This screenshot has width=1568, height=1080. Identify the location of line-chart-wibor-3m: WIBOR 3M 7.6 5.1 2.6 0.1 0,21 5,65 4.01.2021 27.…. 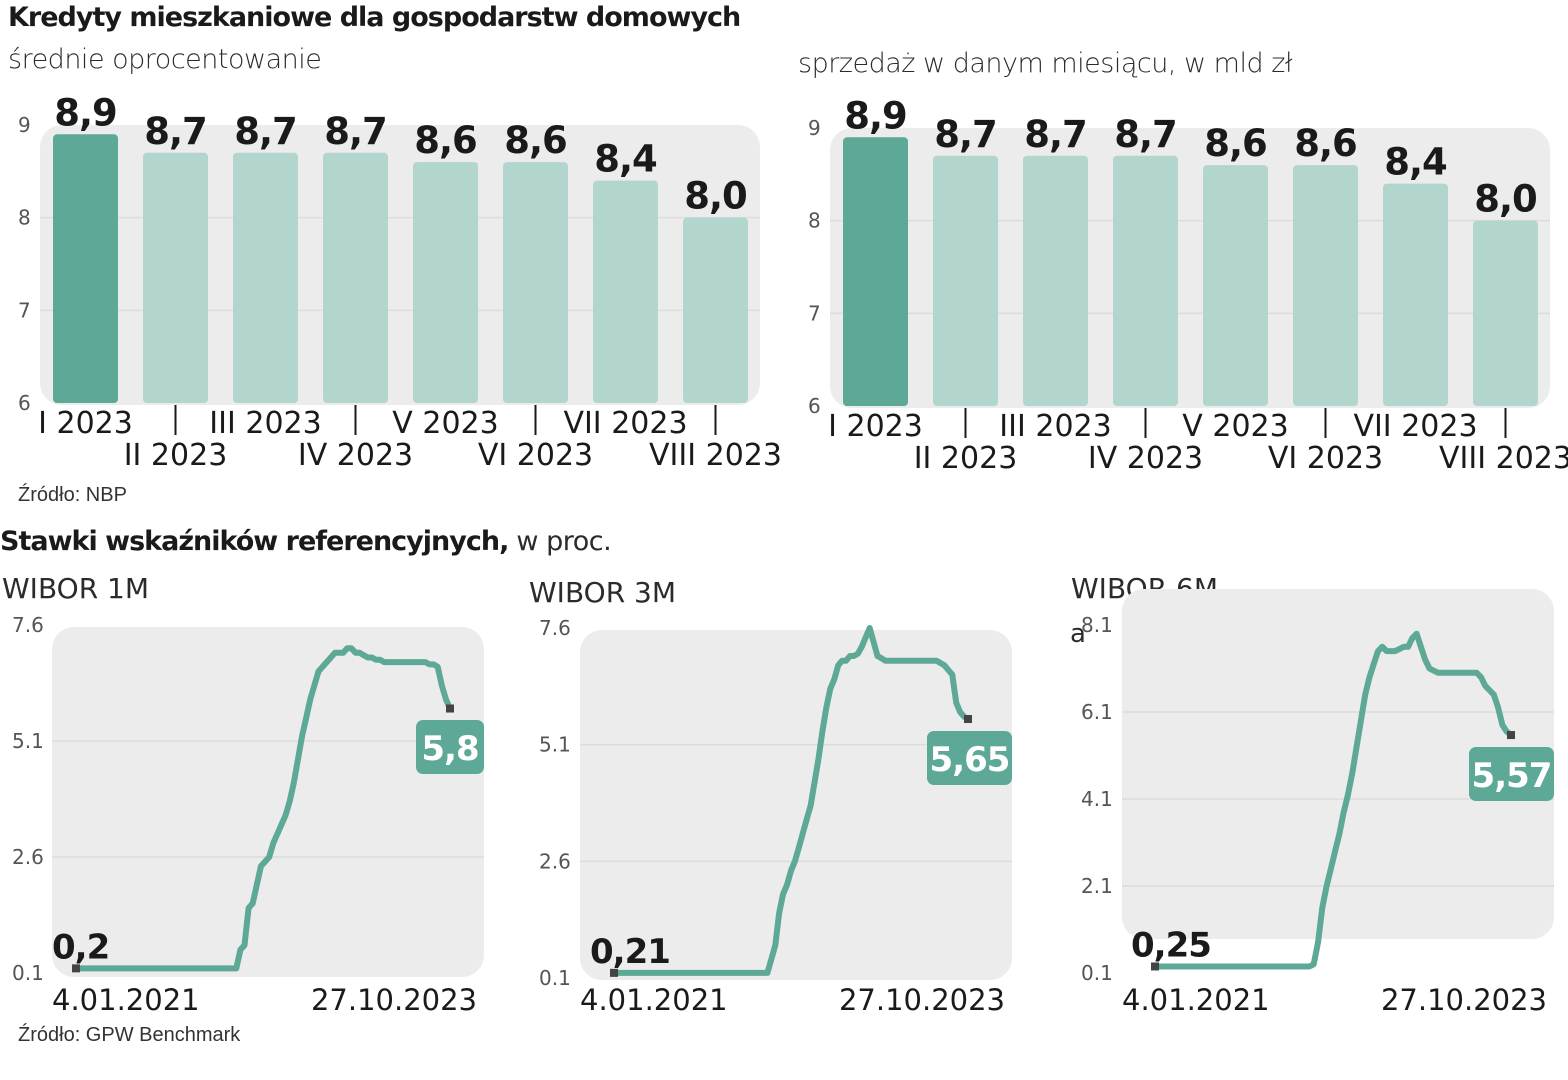
(770, 796).